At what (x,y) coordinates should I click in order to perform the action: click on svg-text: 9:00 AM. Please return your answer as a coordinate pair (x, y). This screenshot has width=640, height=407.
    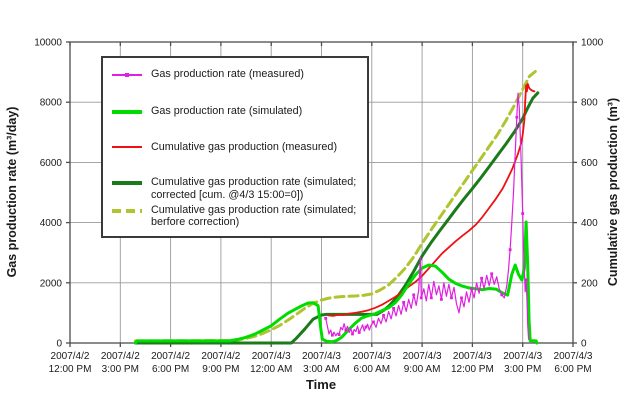
    Looking at the image, I should click on (422, 369).